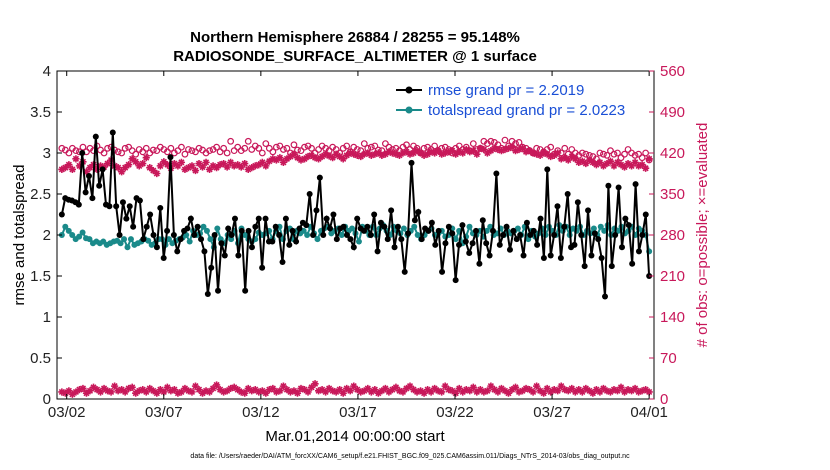  Describe the element at coordinates (672, 112) in the screenshot. I see `y-right-tick-label: 490` at that location.